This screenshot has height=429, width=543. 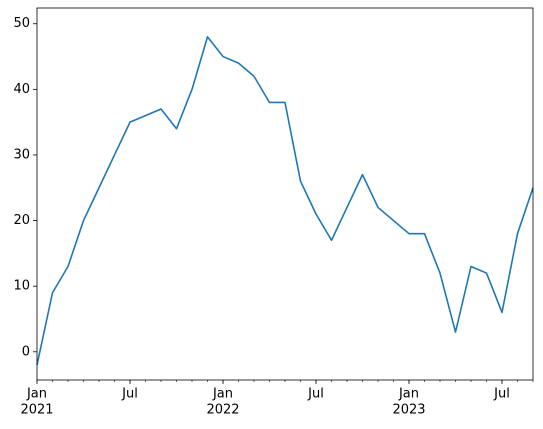 I want to click on y-tick-label: 20, so click(x=21, y=220).